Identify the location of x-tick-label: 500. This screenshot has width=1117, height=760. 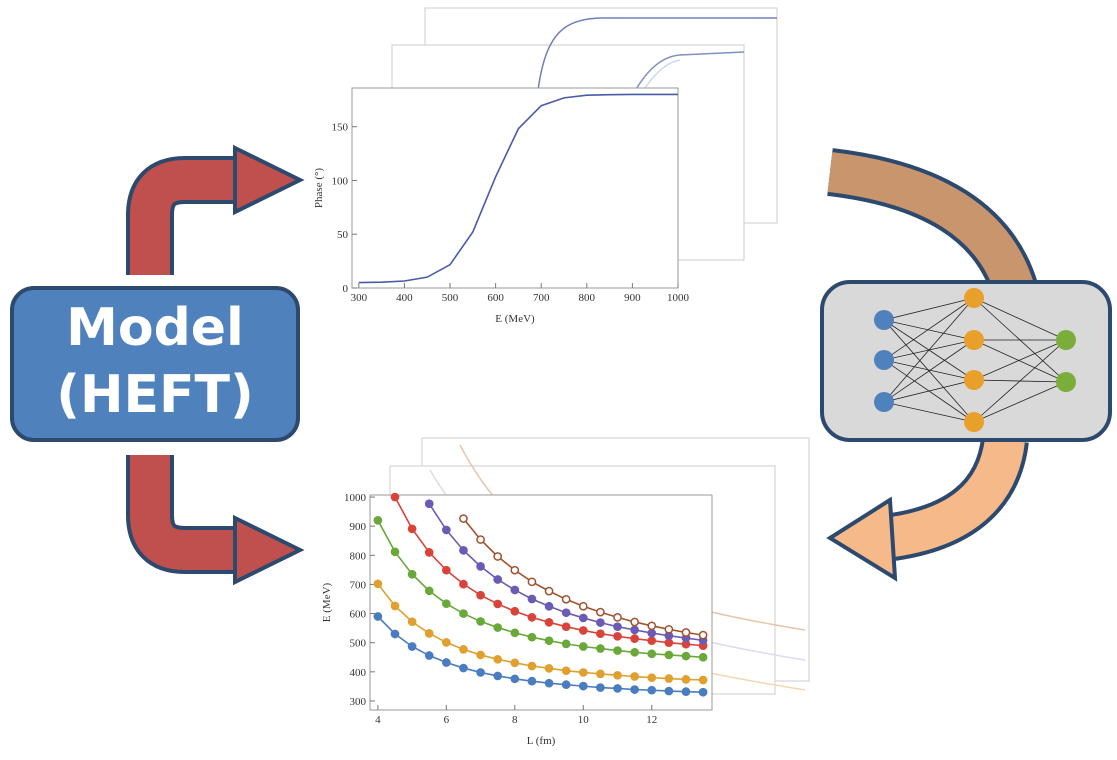
(450, 298).